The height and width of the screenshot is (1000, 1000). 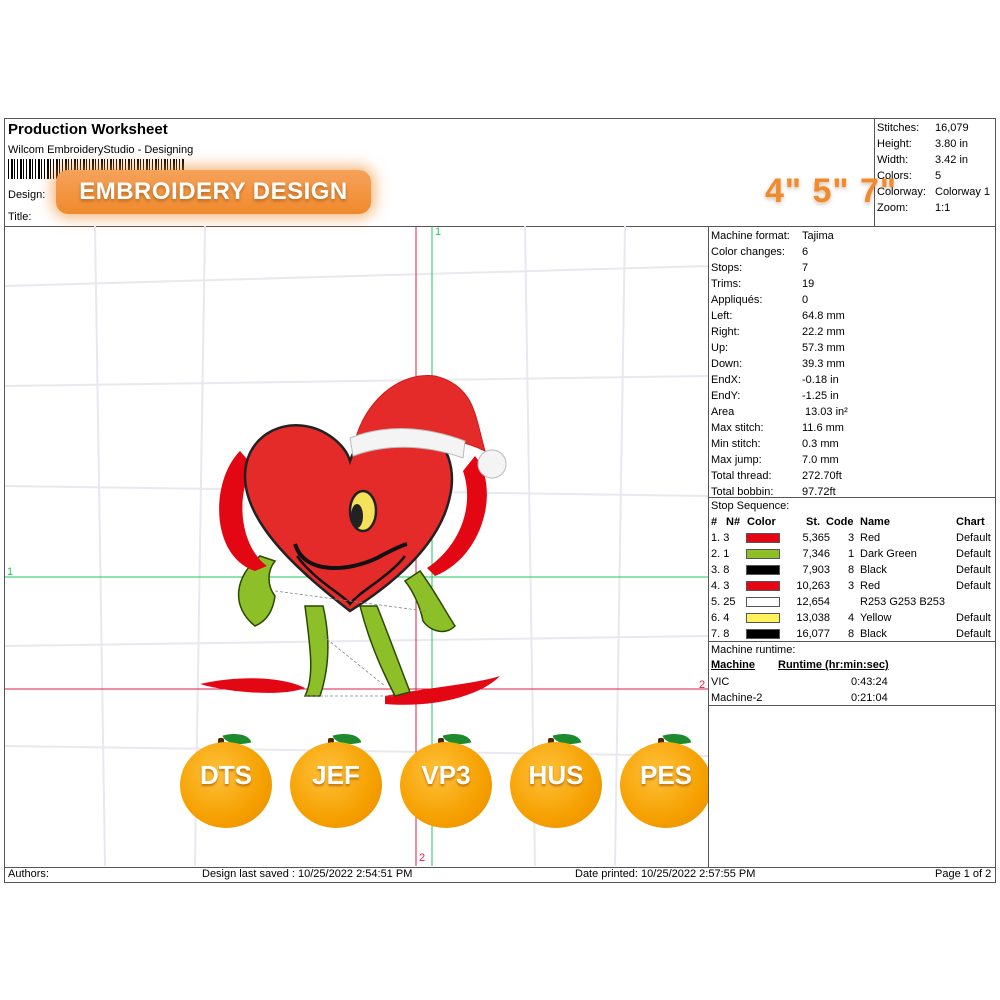 I want to click on machine-info-key: EndY:, so click(x=726, y=396).